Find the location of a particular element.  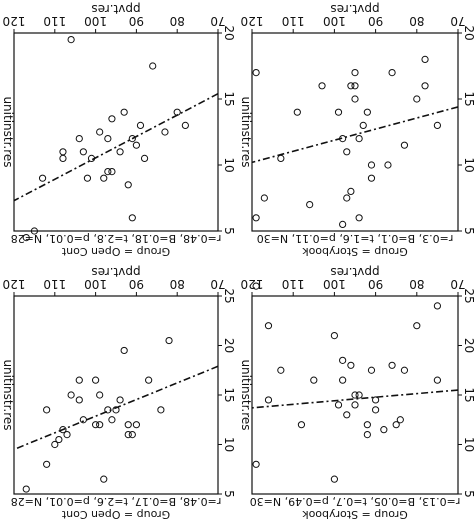

stats-label: r=0.13, B=0.05, t=0.7, p=0.49, N=30 is located at coordinates (355, 501).